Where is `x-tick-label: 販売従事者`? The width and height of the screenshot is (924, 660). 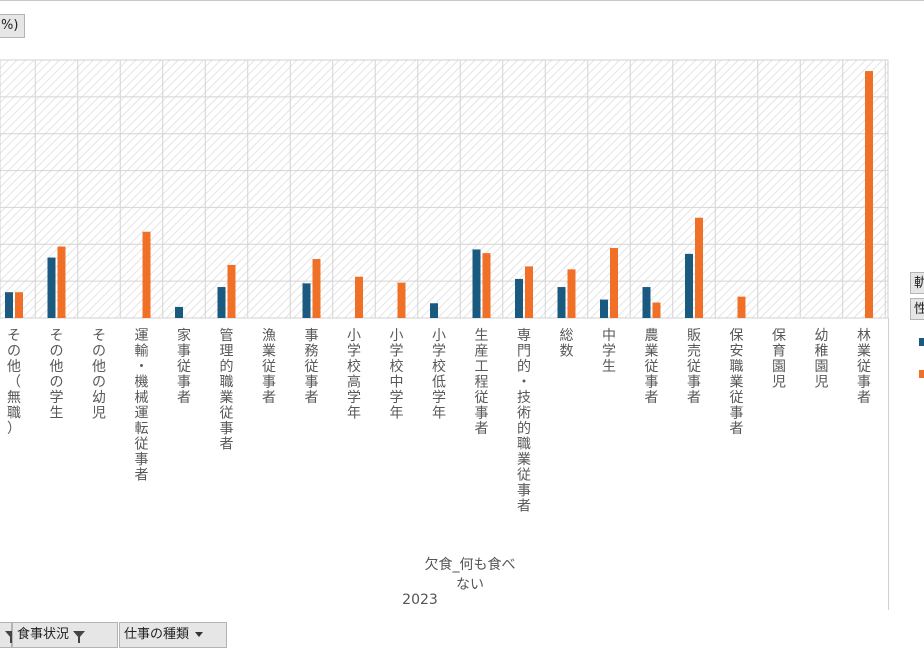
x-tick-label: 販売従事者 is located at coordinates (694, 367).